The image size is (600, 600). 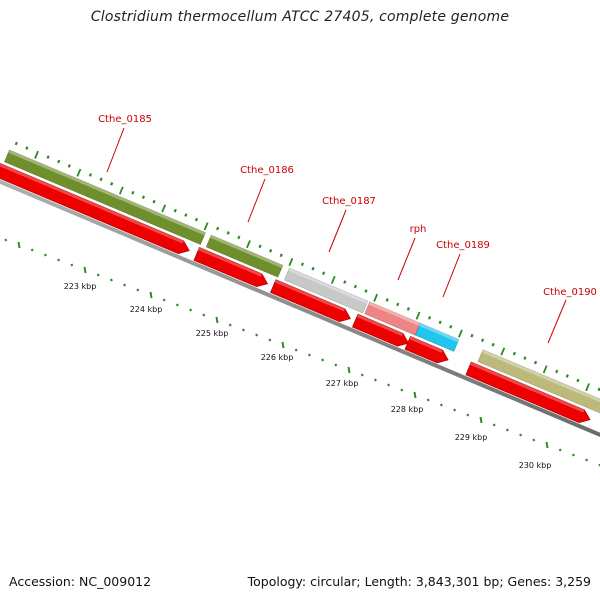 What do you see at coordinates (125, 119) in the screenshot?
I see `gene-label-cthe-0185: Cthe_0185` at bounding box center [125, 119].